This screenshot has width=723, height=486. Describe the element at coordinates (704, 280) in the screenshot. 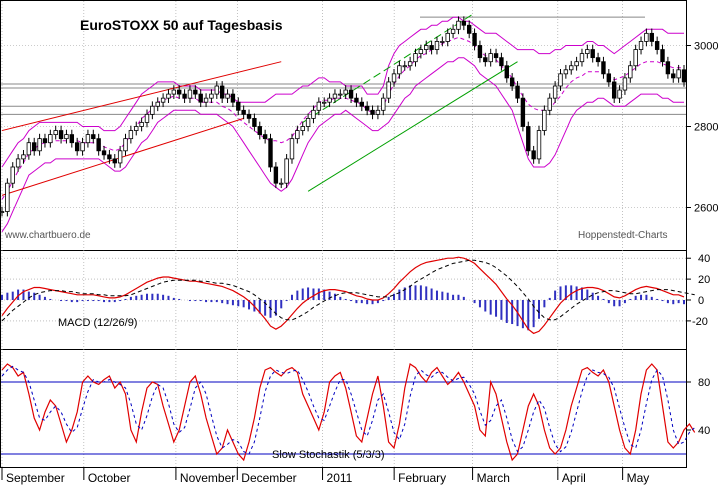

I see `macd-tick-label: 20` at that location.